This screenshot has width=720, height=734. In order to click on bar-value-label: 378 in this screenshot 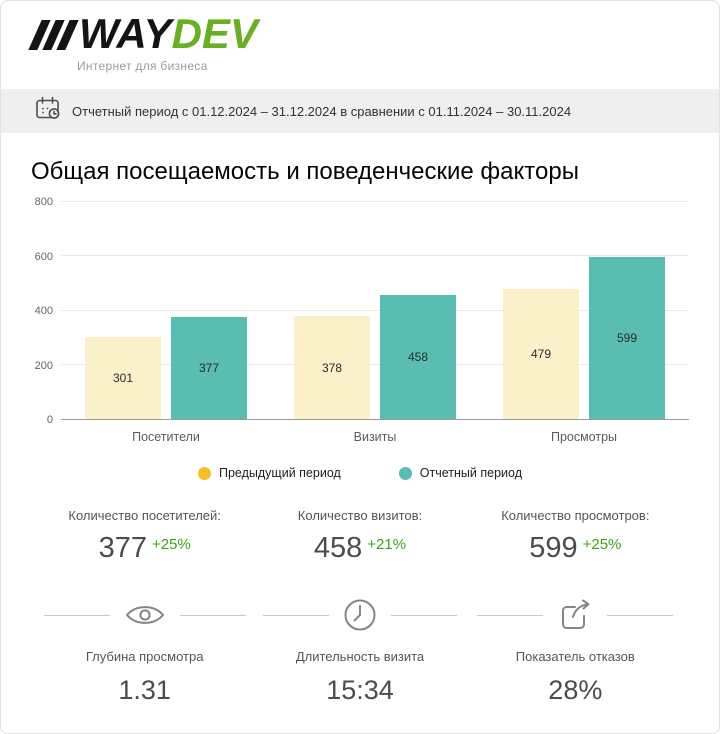, I will do `click(332, 367)`.